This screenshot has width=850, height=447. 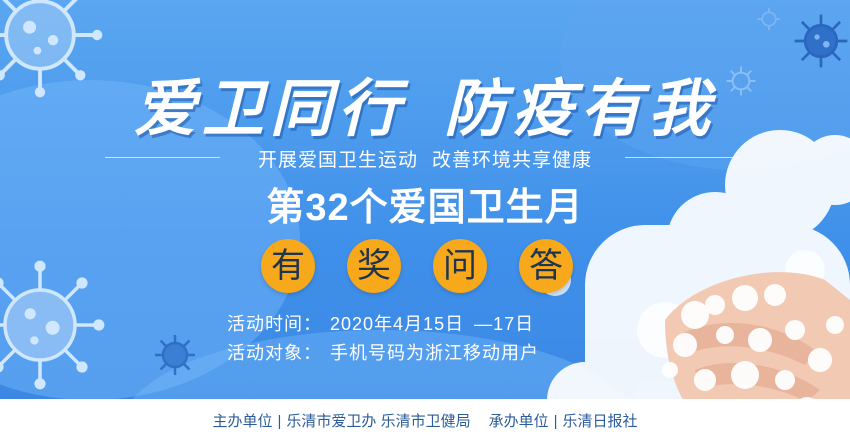 What do you see at coordinates (421, 266) in the screenshot?
I see `quiz-badges: 有 奖 问 答` at bounding box center [421, 266].